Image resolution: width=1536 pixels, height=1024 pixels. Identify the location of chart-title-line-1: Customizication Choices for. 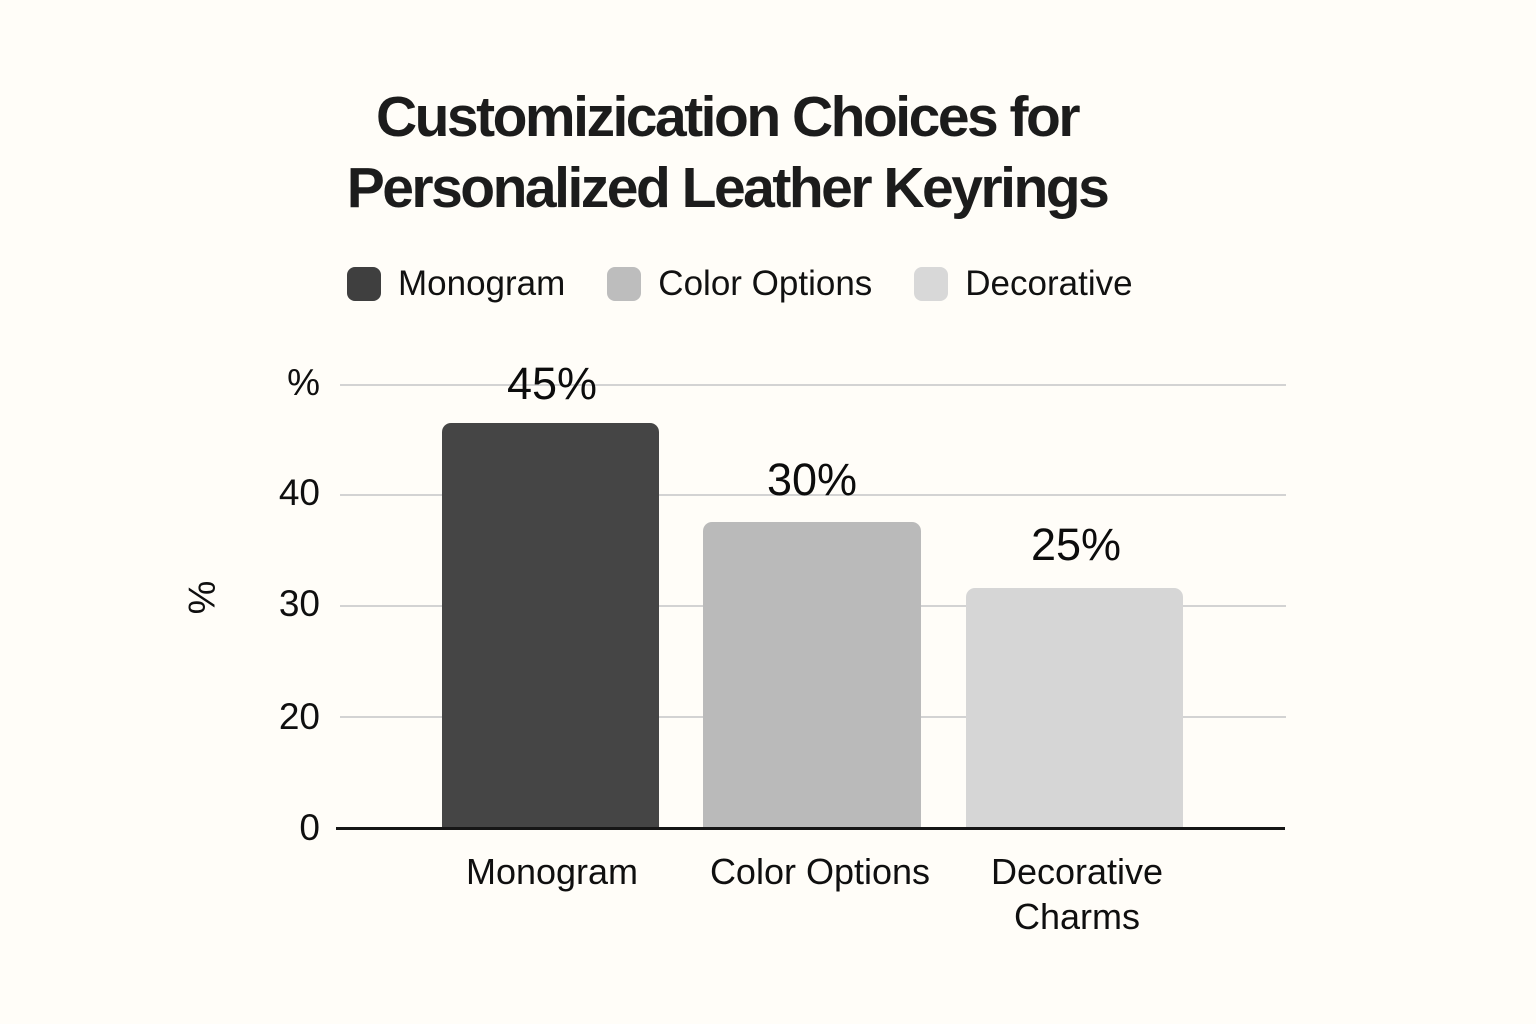
(728, 117).